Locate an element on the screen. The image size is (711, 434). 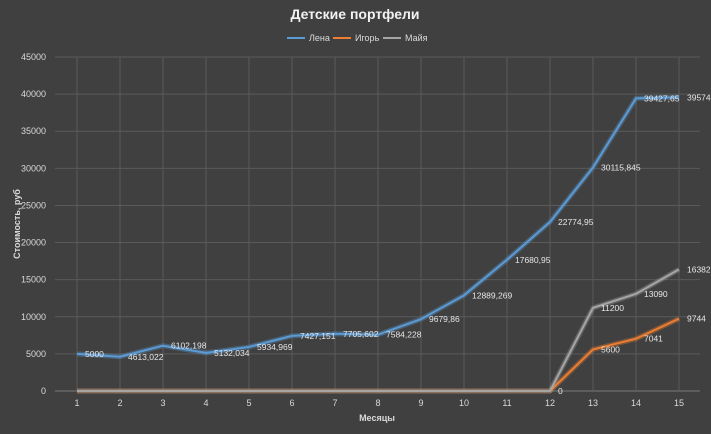
x-tick-label: 4 is located at coordinates (205, 403).